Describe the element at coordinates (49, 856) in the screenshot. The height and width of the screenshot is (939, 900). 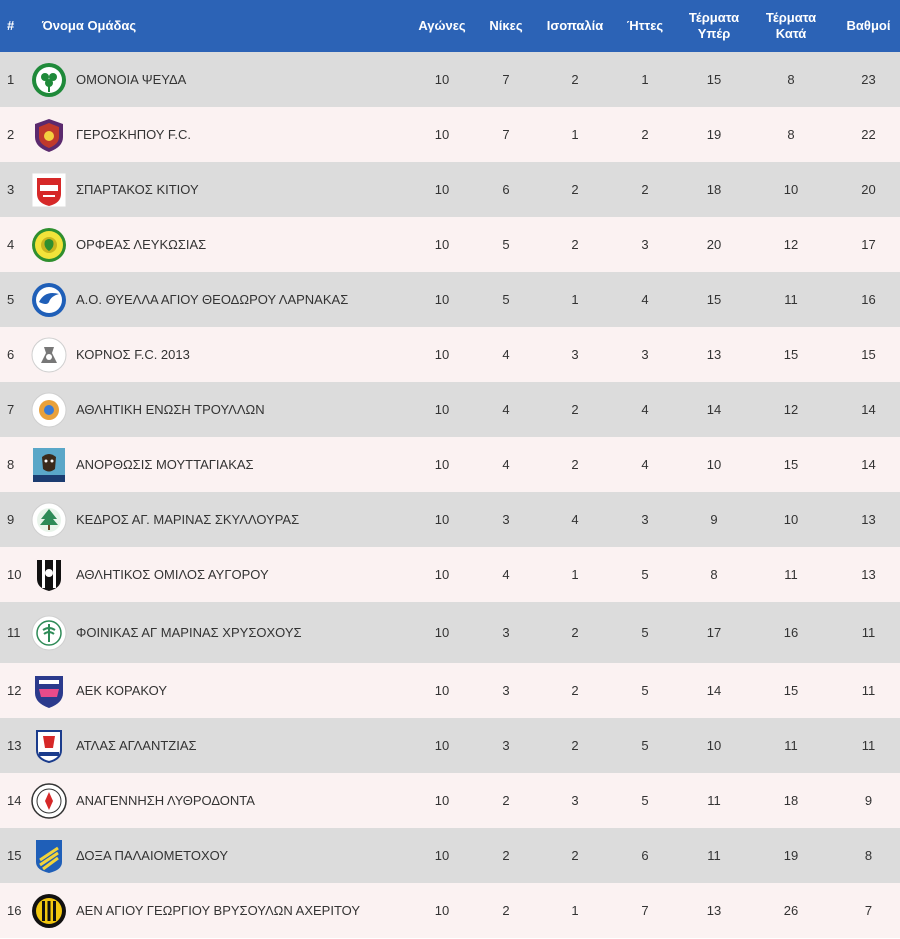
I see `doxa-crest-icon` at that location.